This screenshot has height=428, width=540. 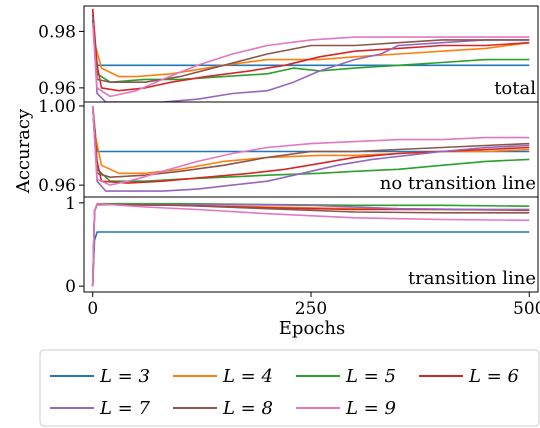 I want to click on y-tick-label: 0.98, so click(x=57, y=32).